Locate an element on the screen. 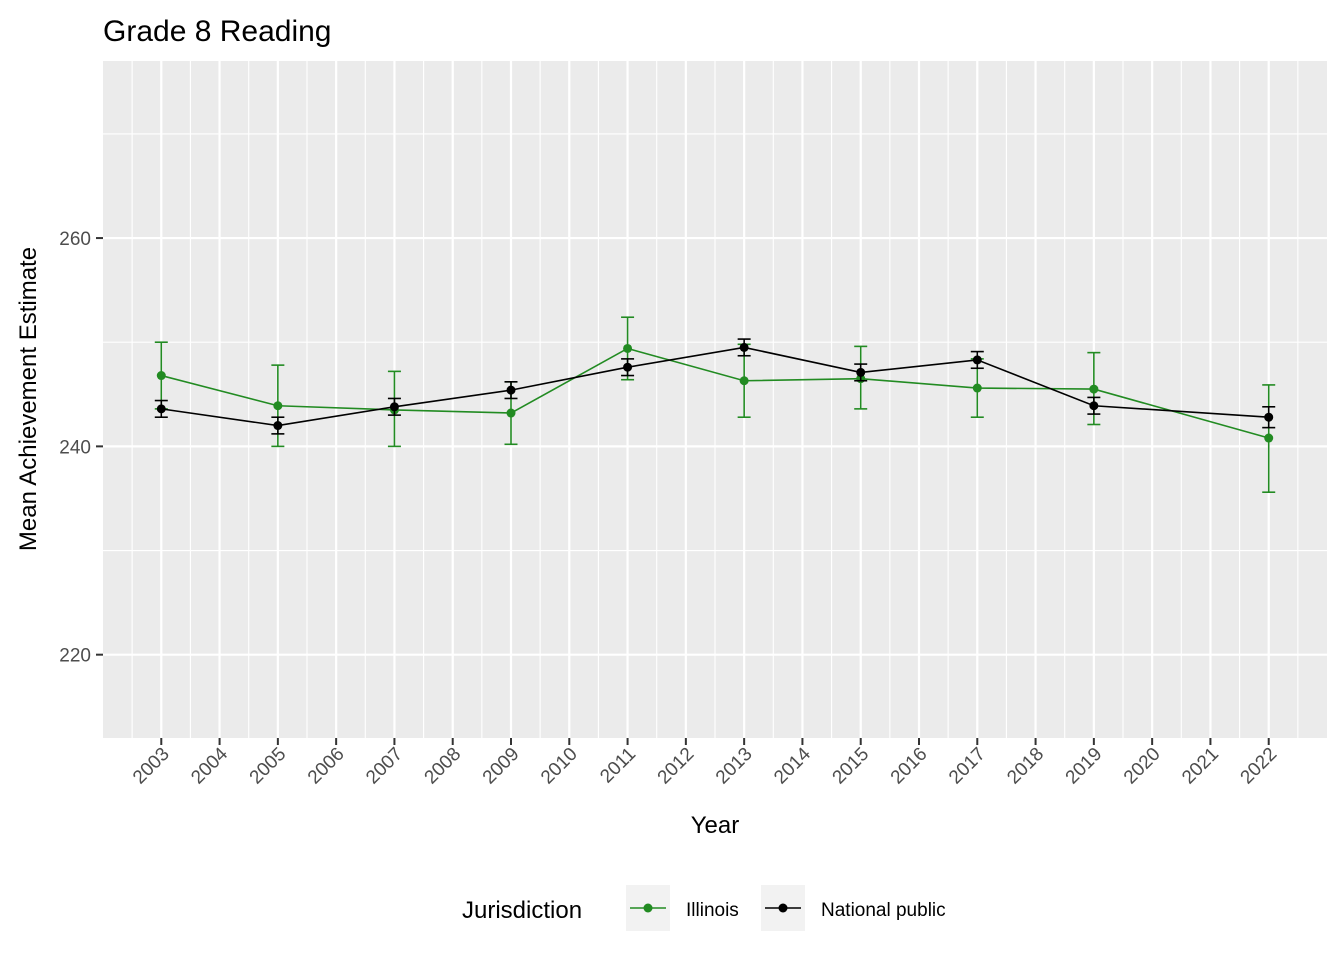 The image size is (1344, 960). x-tick-label: 2003 is located at coordinates (151, 766).